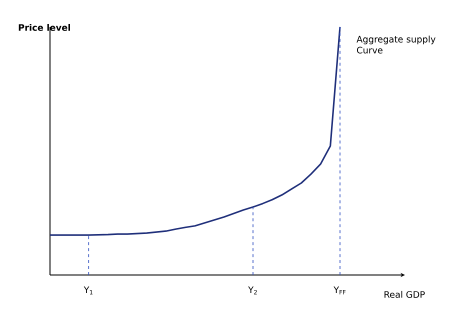  What do you see at coordinates (44, 27) in the screenshot?
I see `y-axis-title: Price level` at bounding box center [44, 27].